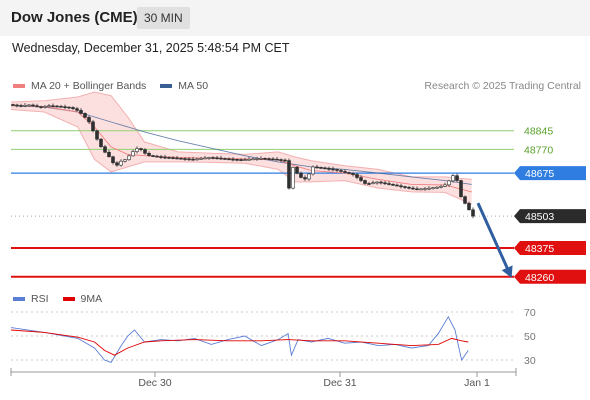  Describe the element at coordinates (263, 378) in the screenshot. I see `time-axis-layer: Dec 30 Dec 31 Jan 1` at that location.